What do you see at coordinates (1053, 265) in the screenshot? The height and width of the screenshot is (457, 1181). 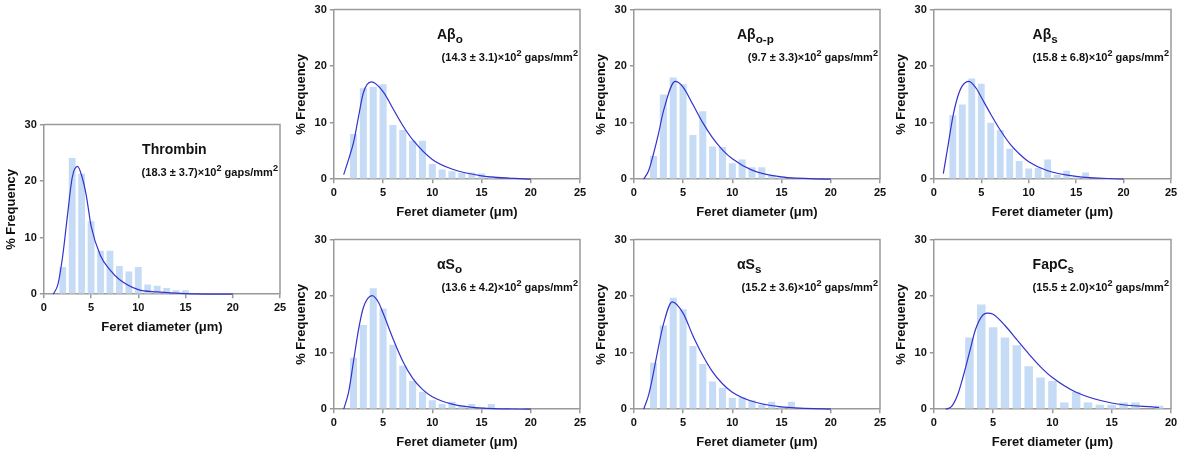 I see `text: FapC$_{s}$` at bounding box center [1053, 265].